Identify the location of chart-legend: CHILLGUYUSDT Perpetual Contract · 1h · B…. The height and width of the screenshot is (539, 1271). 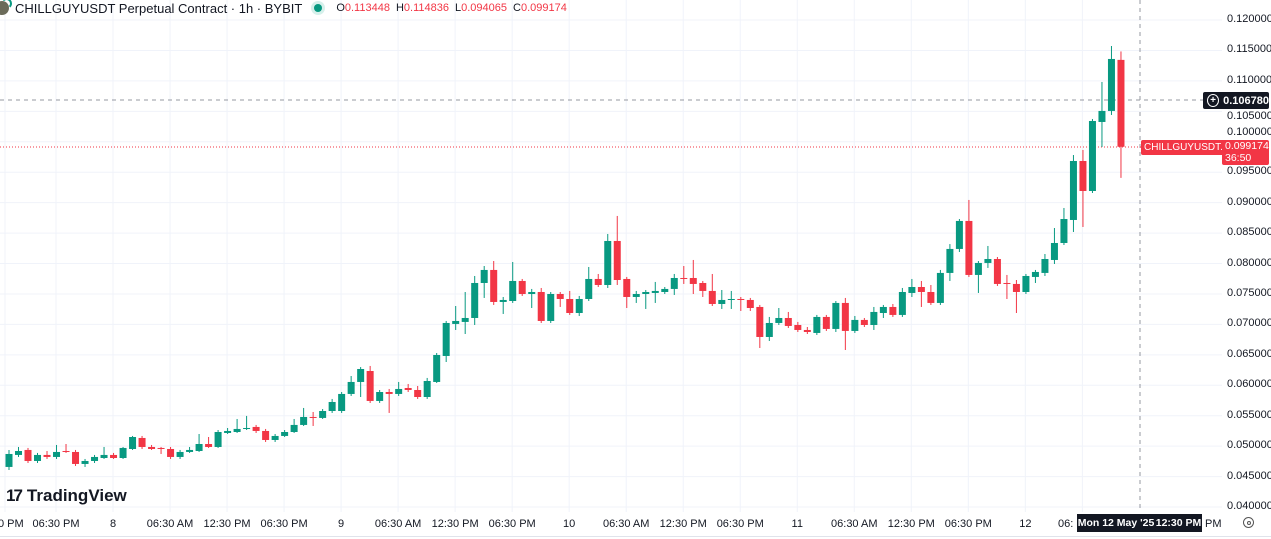
(286, 8).